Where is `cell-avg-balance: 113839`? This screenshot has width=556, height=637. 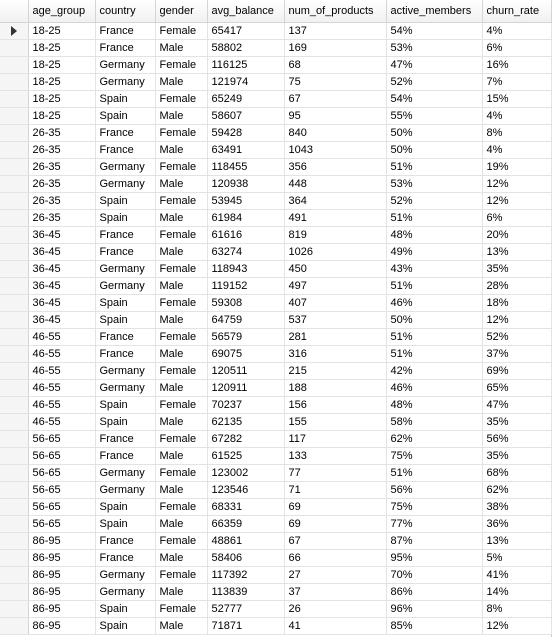 cell-avg-balance: 113839 is located at coordinates (246, 592).